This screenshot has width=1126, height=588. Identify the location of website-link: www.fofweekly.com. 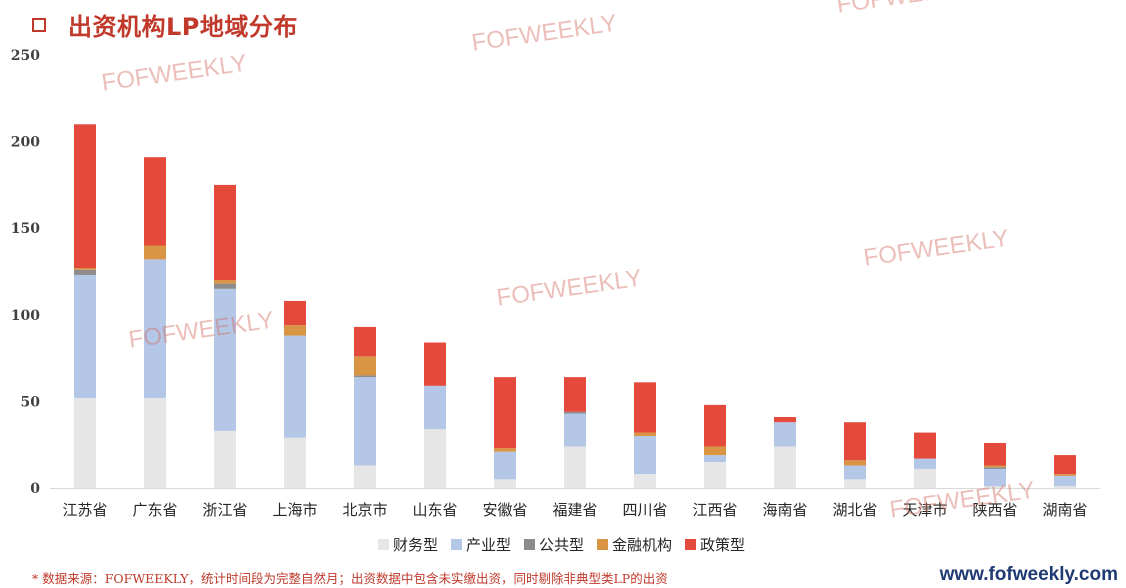
(1028, 574).